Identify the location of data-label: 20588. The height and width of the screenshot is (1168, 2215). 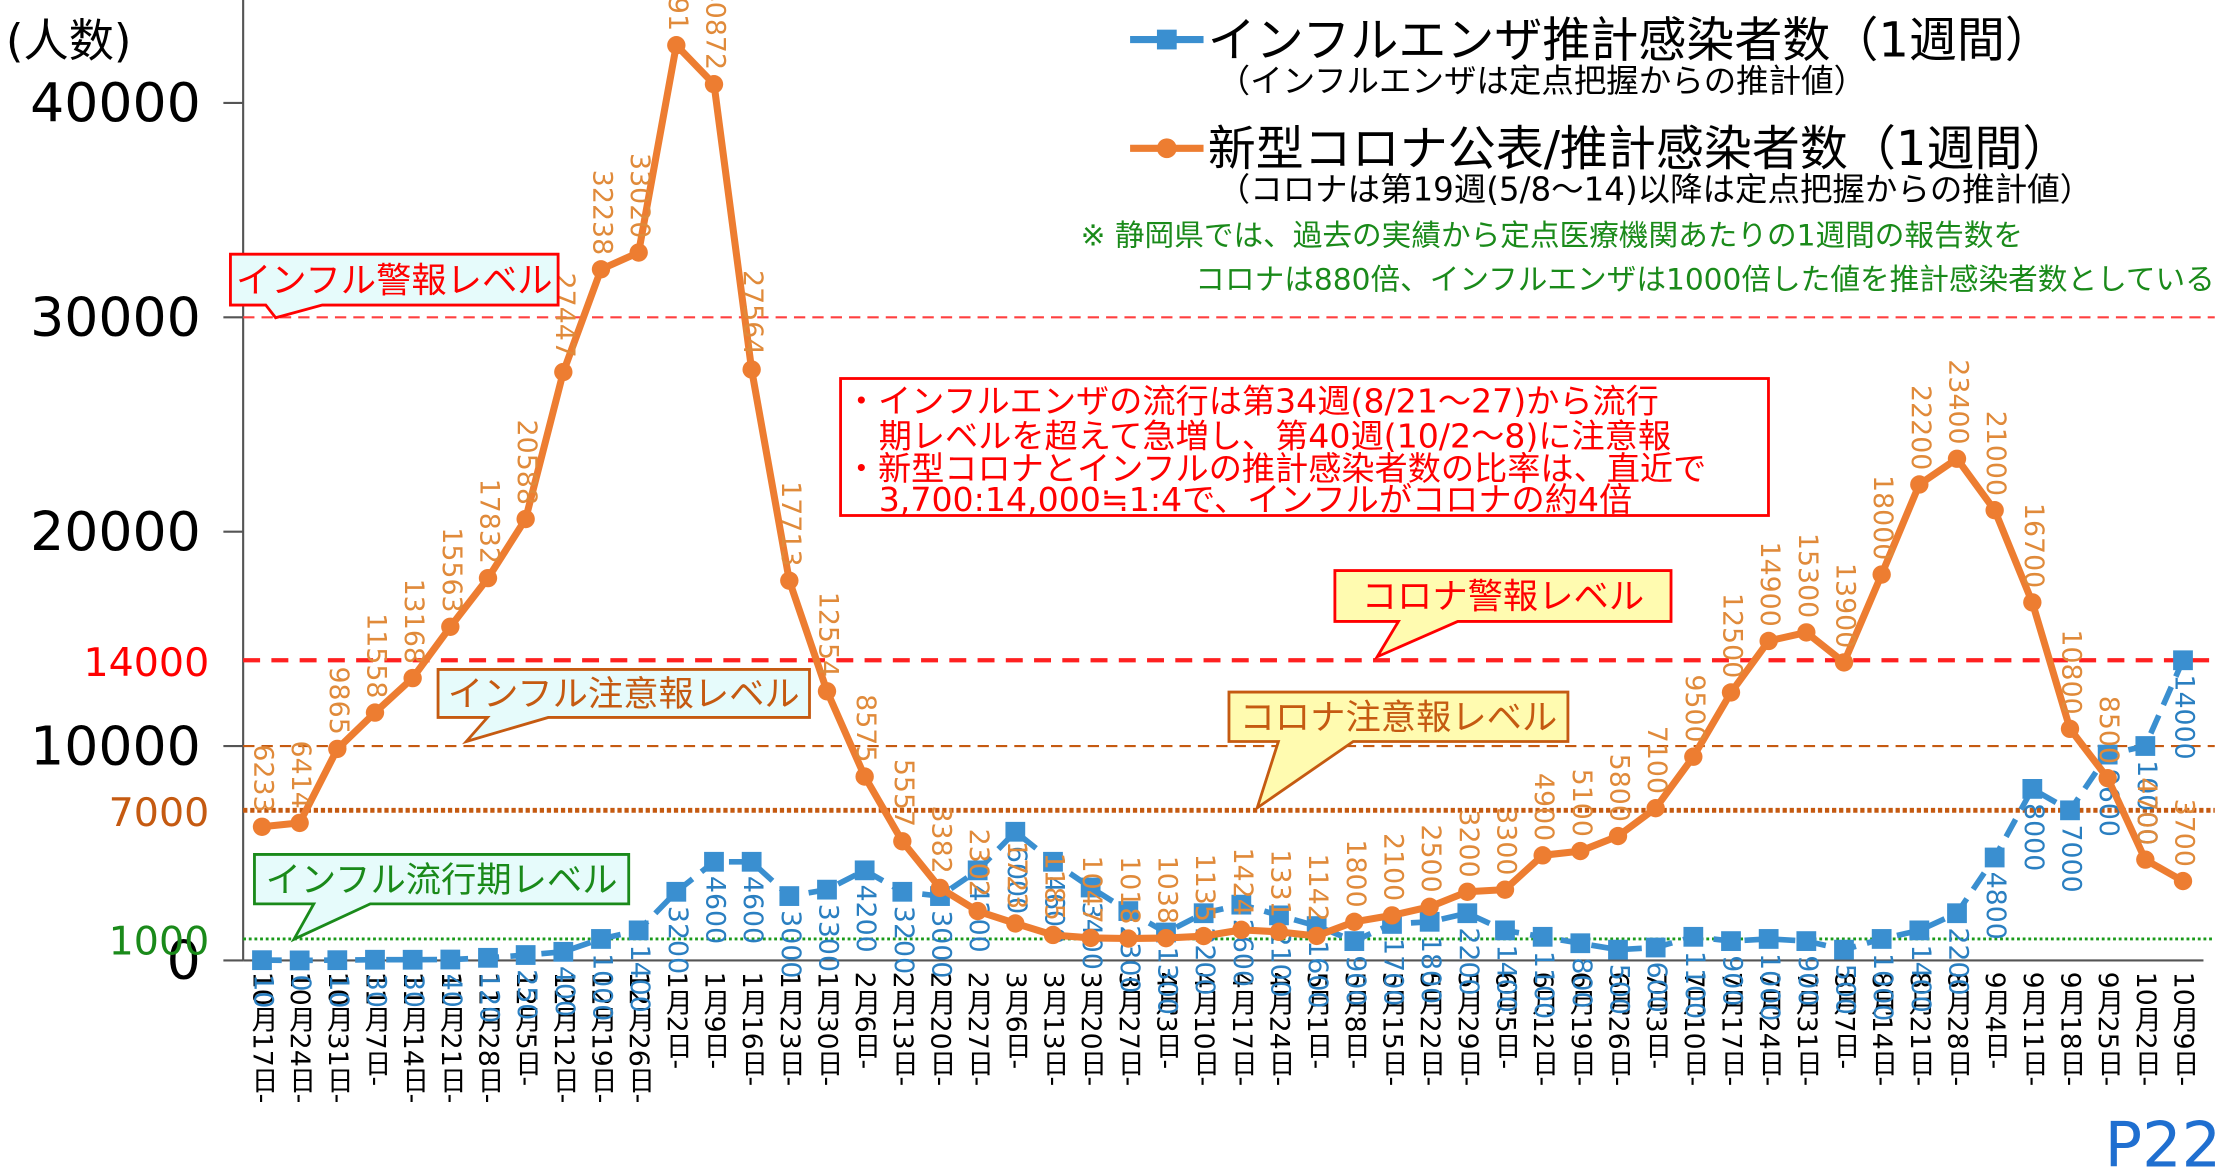
(526, 462).